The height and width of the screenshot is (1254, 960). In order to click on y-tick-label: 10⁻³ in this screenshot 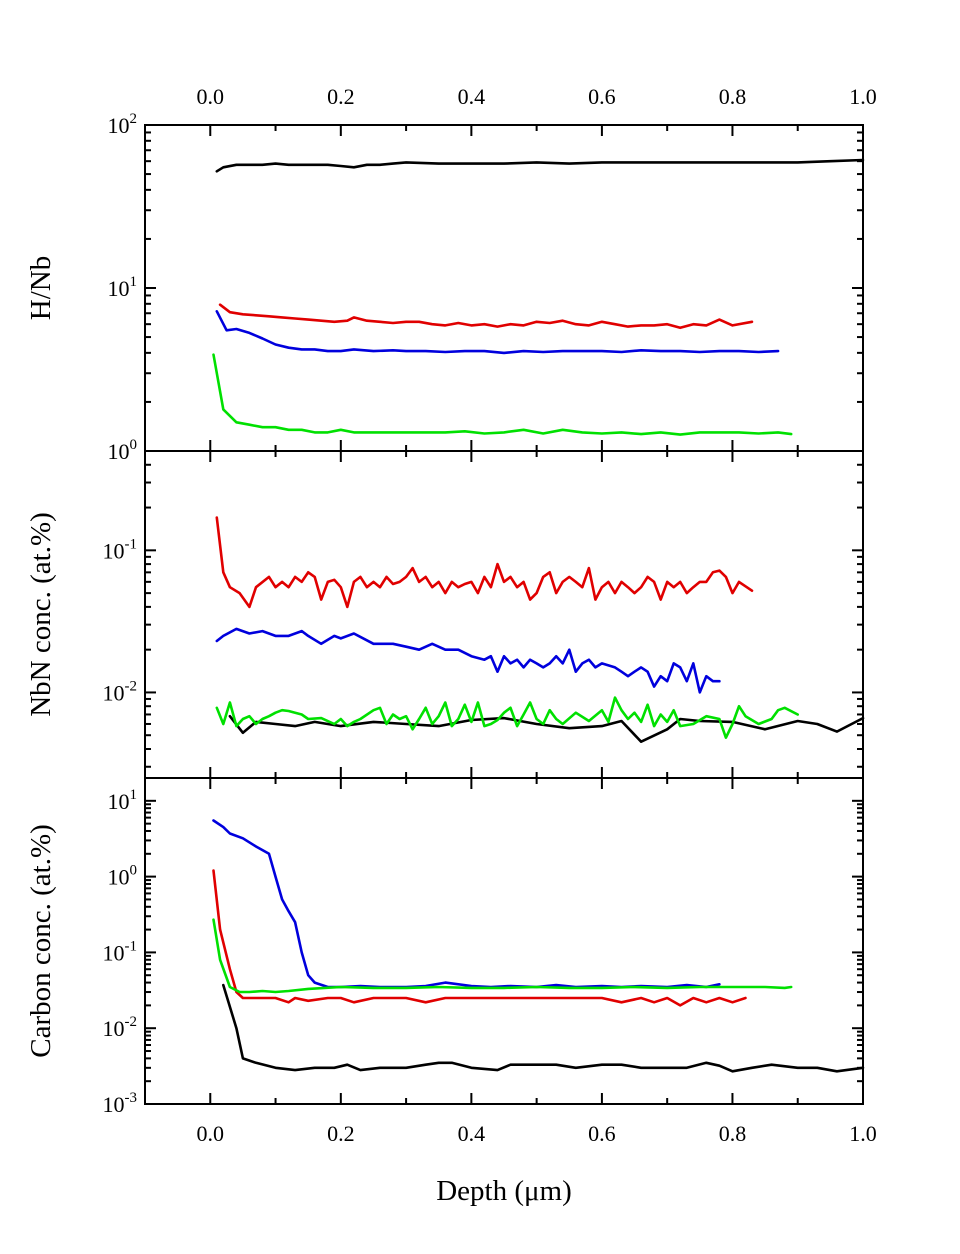, I will do `click(120, 1103)`.